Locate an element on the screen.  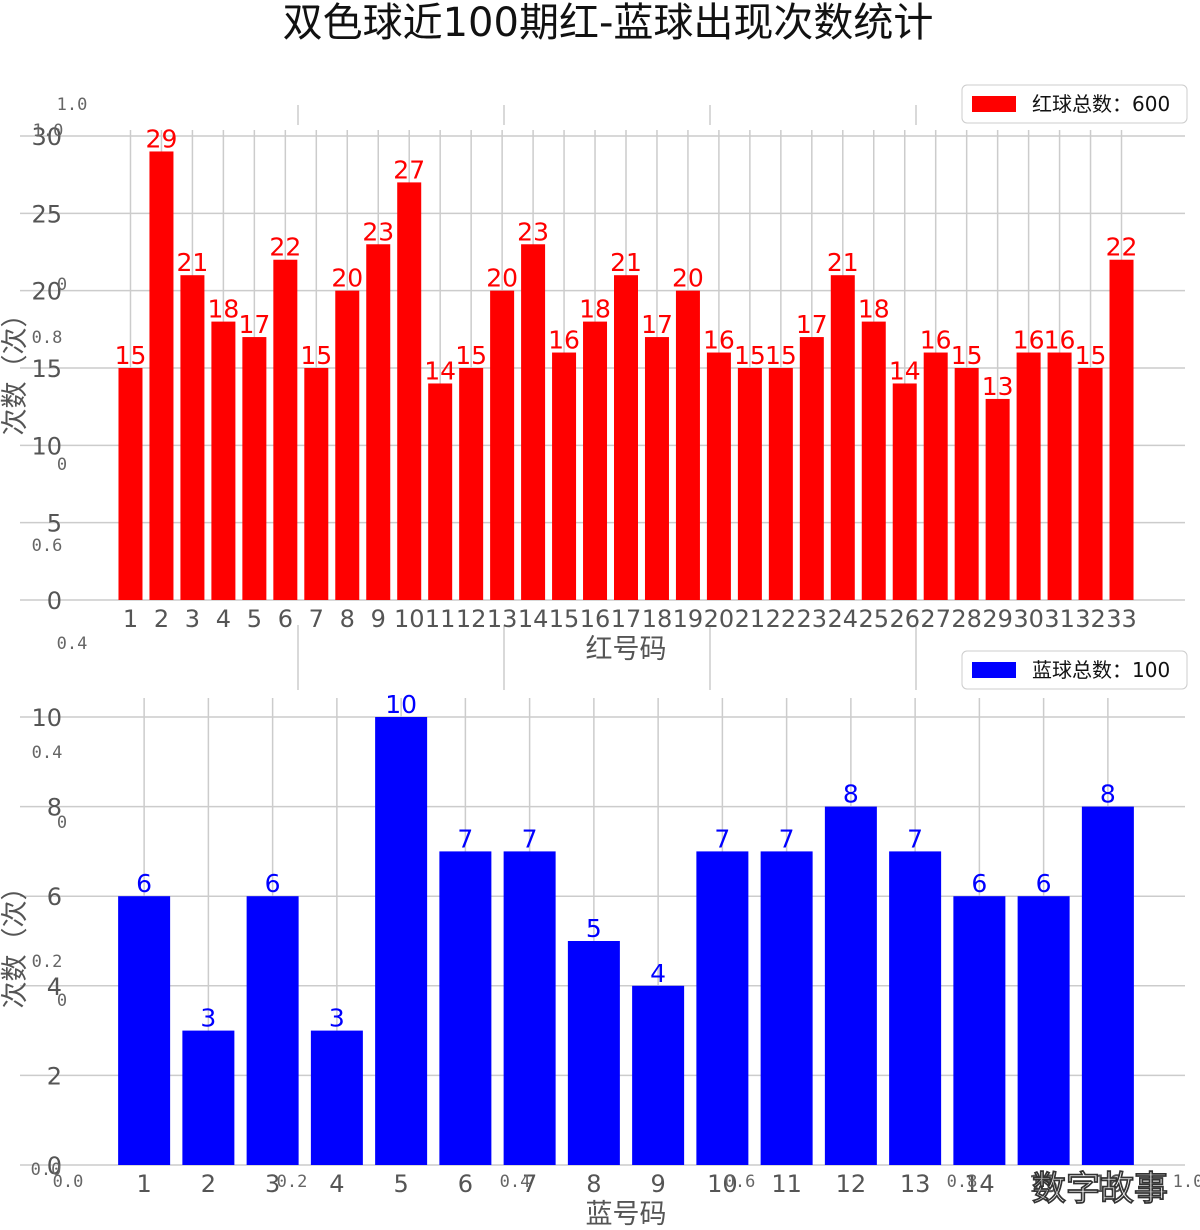
blue-xtick-label-1: 1 is located at coordinates (143, 1184).